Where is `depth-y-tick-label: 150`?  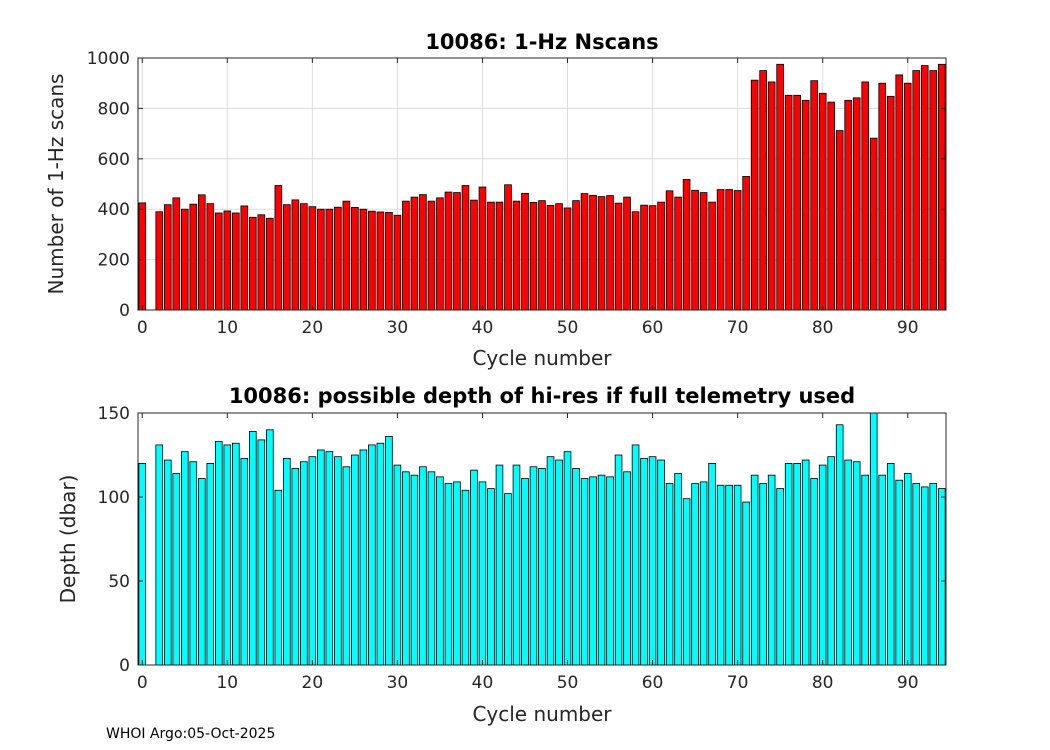
depth-y-tick-label: 150 is located at coordinates (114, 414).